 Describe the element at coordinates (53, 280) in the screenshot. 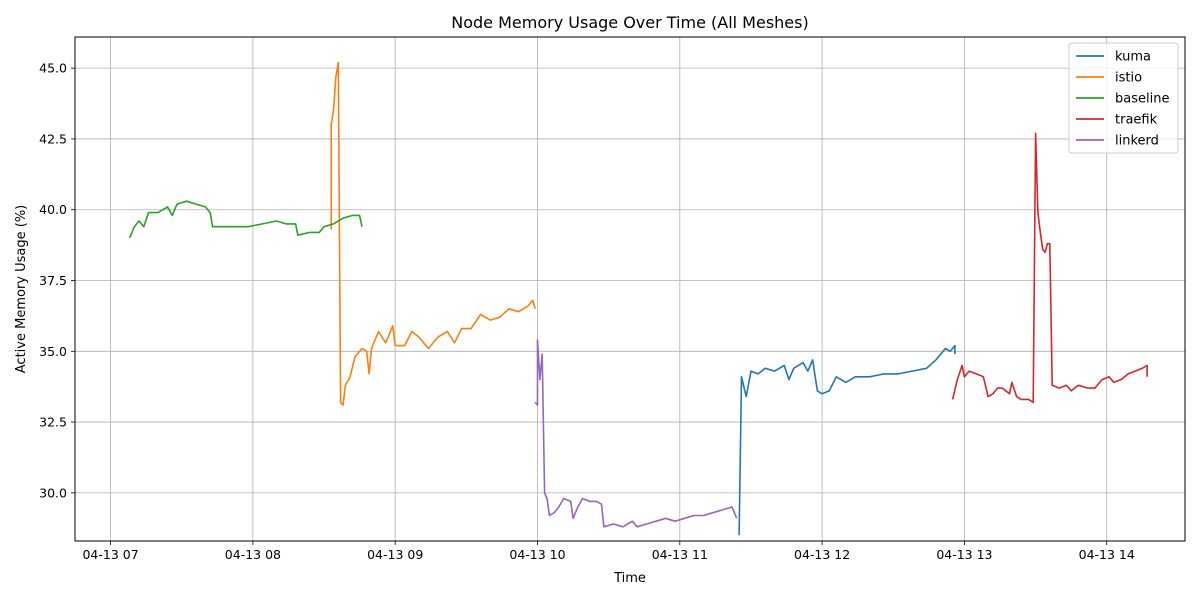

I see `y-tick-label: 37.5` at that location.